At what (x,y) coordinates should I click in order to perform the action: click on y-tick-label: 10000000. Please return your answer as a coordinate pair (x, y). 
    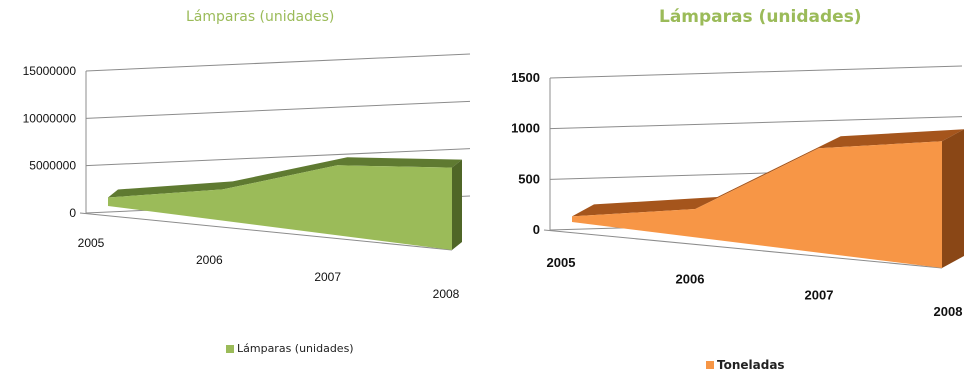
    Looking at the image, I should click on (50, 118).